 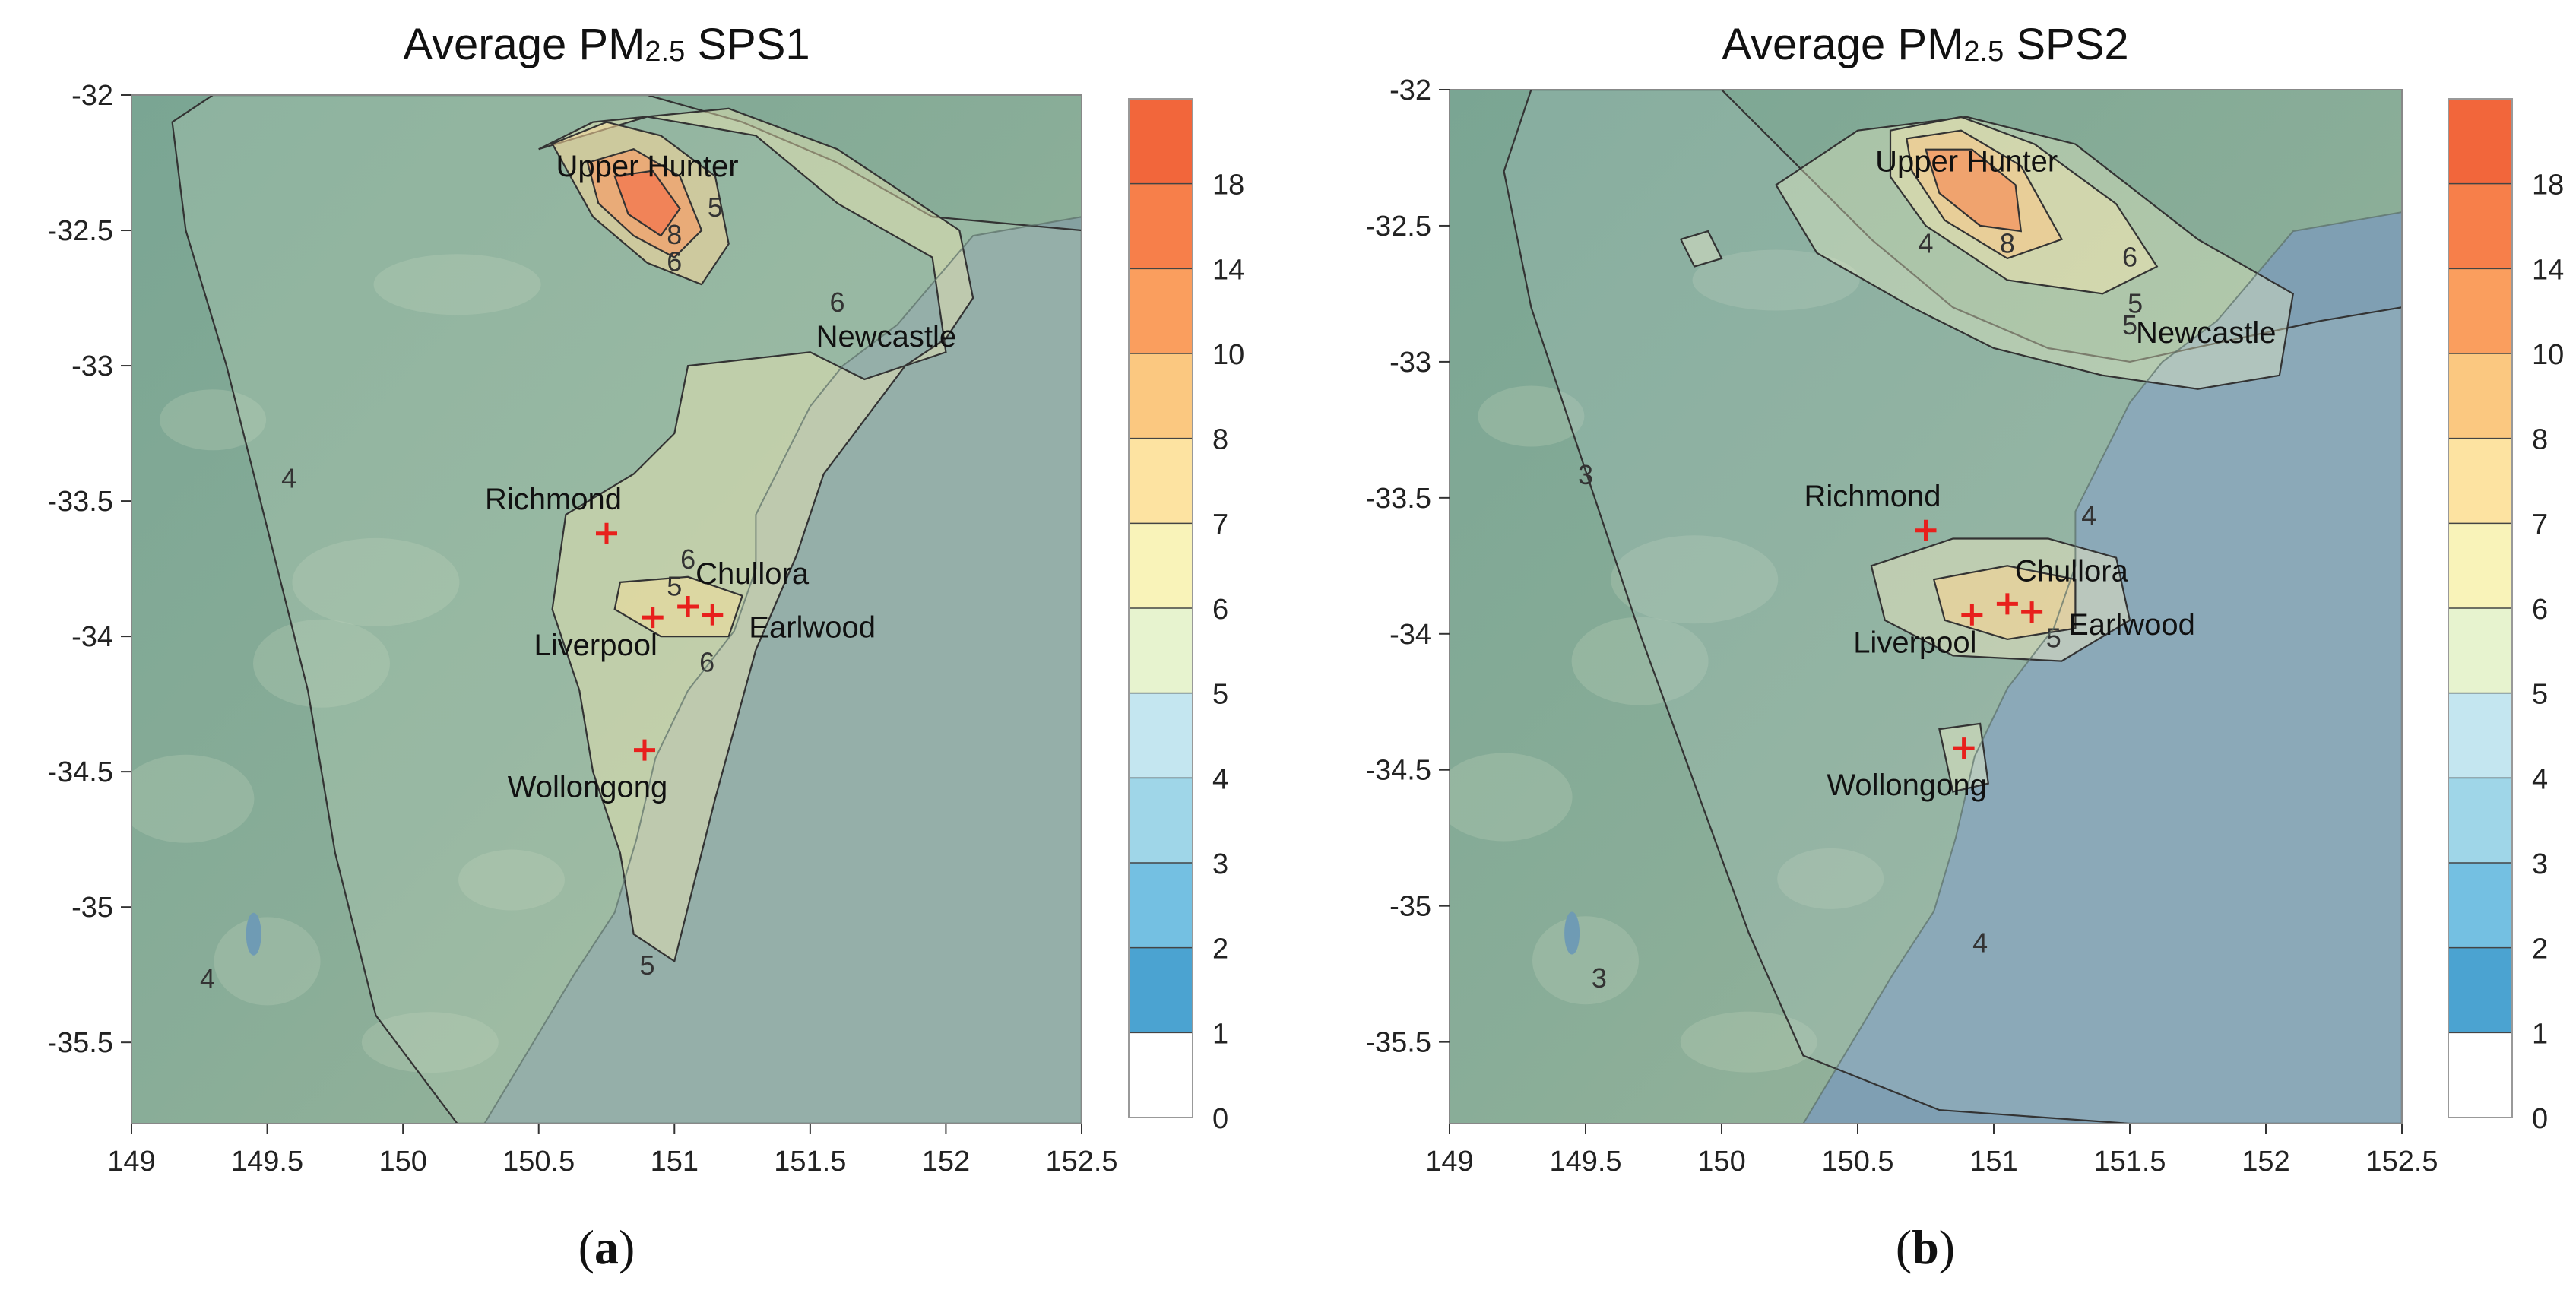 I want to click on y-tick-label: -35.5, so click(x=80, y=1043).